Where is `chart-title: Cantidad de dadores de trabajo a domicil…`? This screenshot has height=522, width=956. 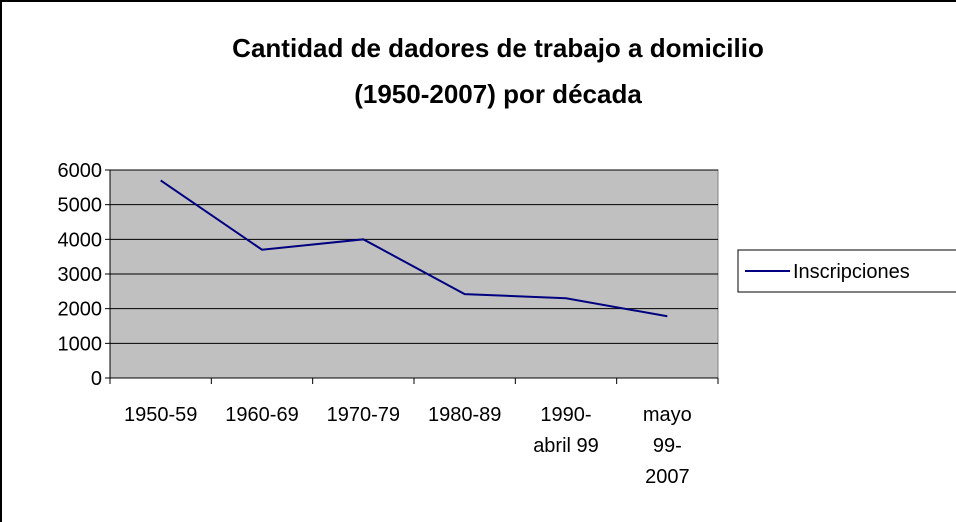
chart-title: Cantidad de dadores de trabajo a domicil… is located at coordinates (498, 48).